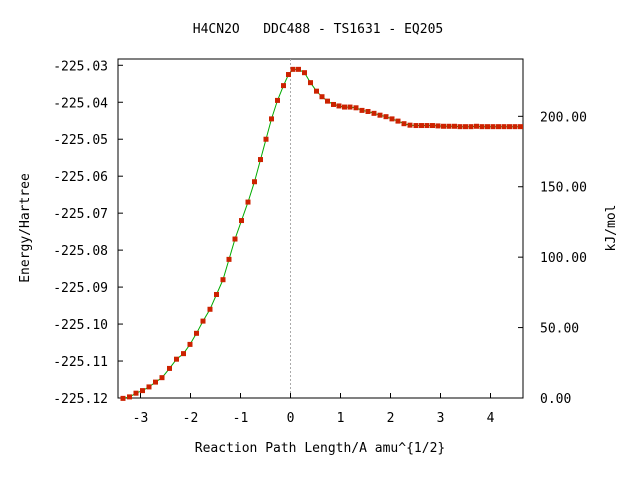  What do you see at coordinates (555, 399) in the screenshot?
I see `y2-tick-label: 0.00` at bounding box center [555, 399].